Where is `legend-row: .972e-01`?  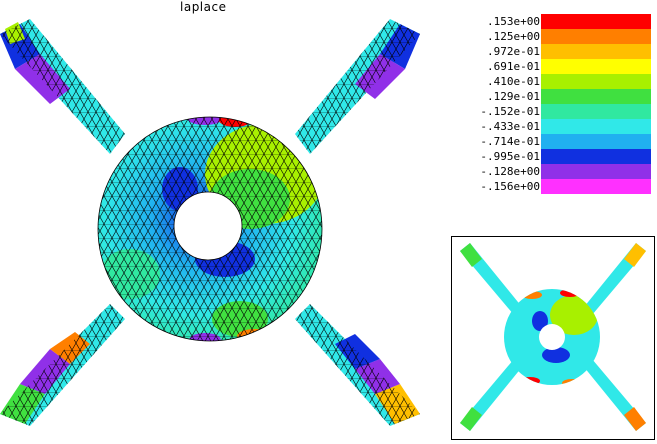 legend-row: .972e-01 is located at coordinates (552, 51).